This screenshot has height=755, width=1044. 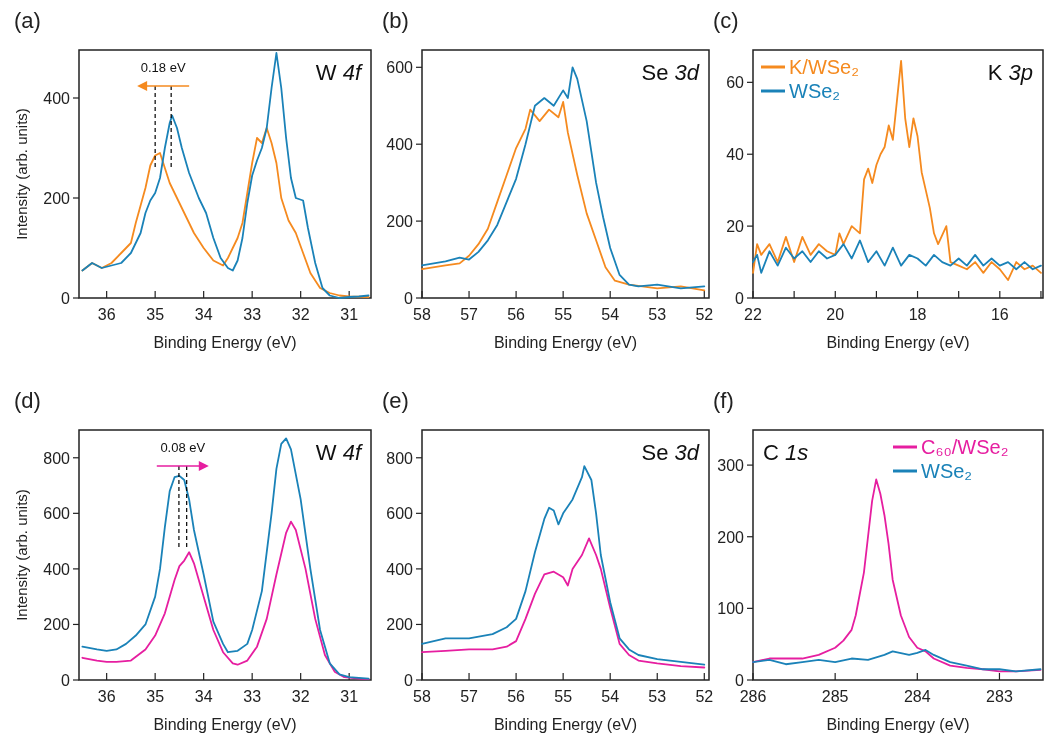 I want to click on x-tick-label: 20, so click(x=835, y=314).